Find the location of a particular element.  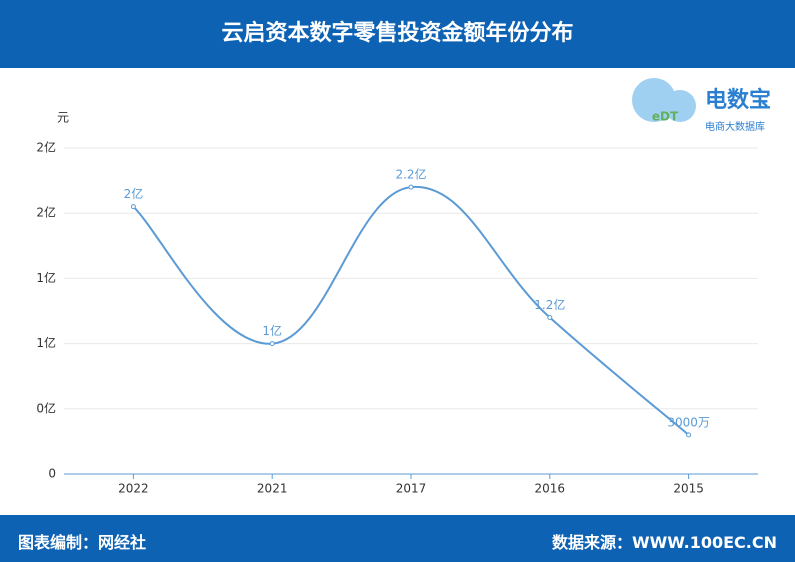

x-tick-label: 2017 is located at coordinates (411, 489).